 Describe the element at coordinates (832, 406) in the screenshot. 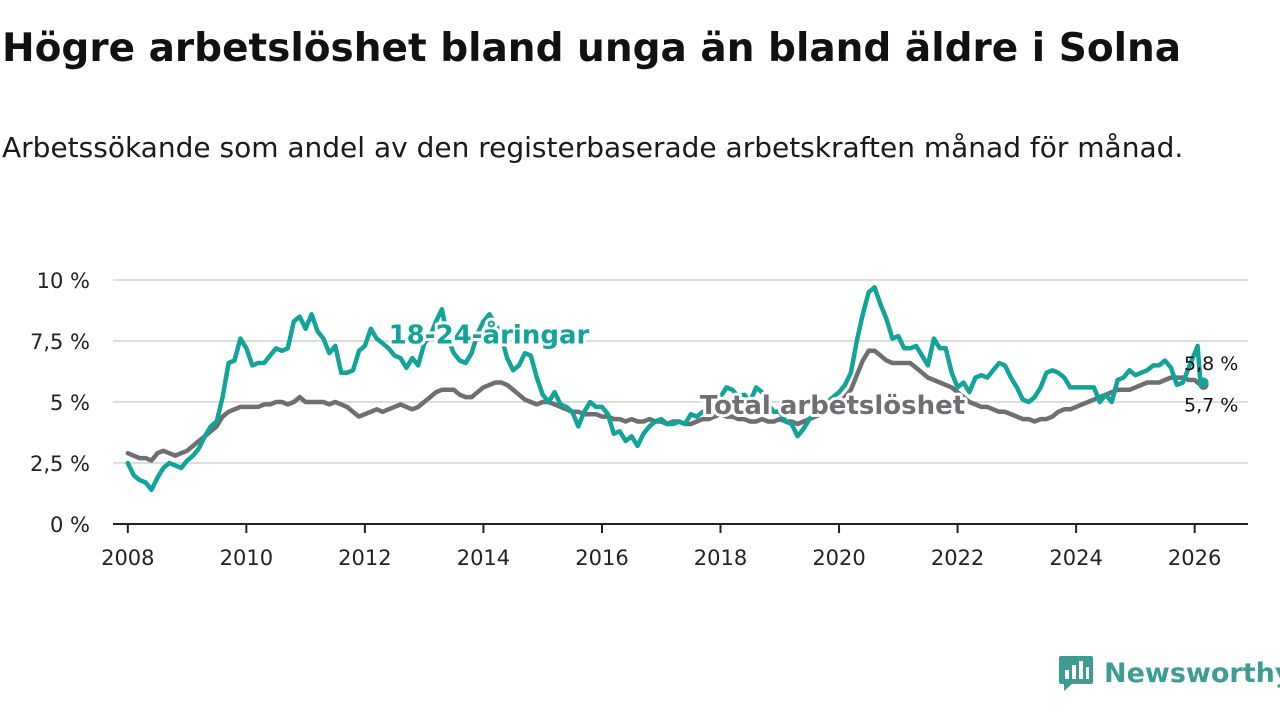

I see `series-label-total: Total arbetslöshet` at that location.